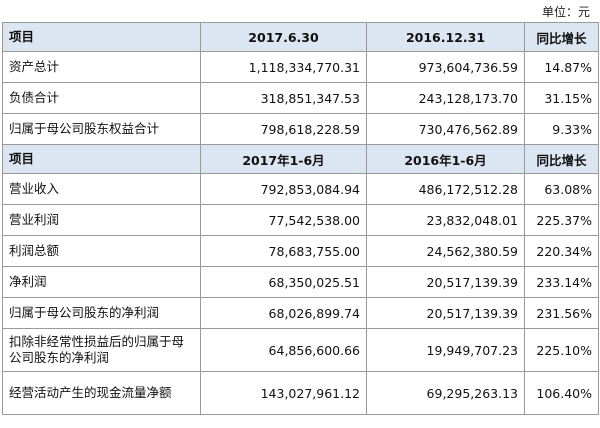 The image size is (600, 428). I want to click on row-label: 负债合计, so click(101, 98).